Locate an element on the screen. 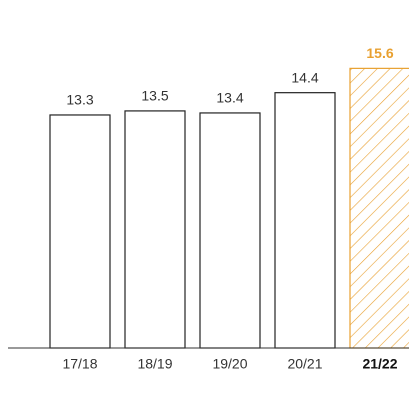 Image resolution: width=409 pixels, height=401 pixels. value-label: 14.4 is located at coordinates (304, 77).